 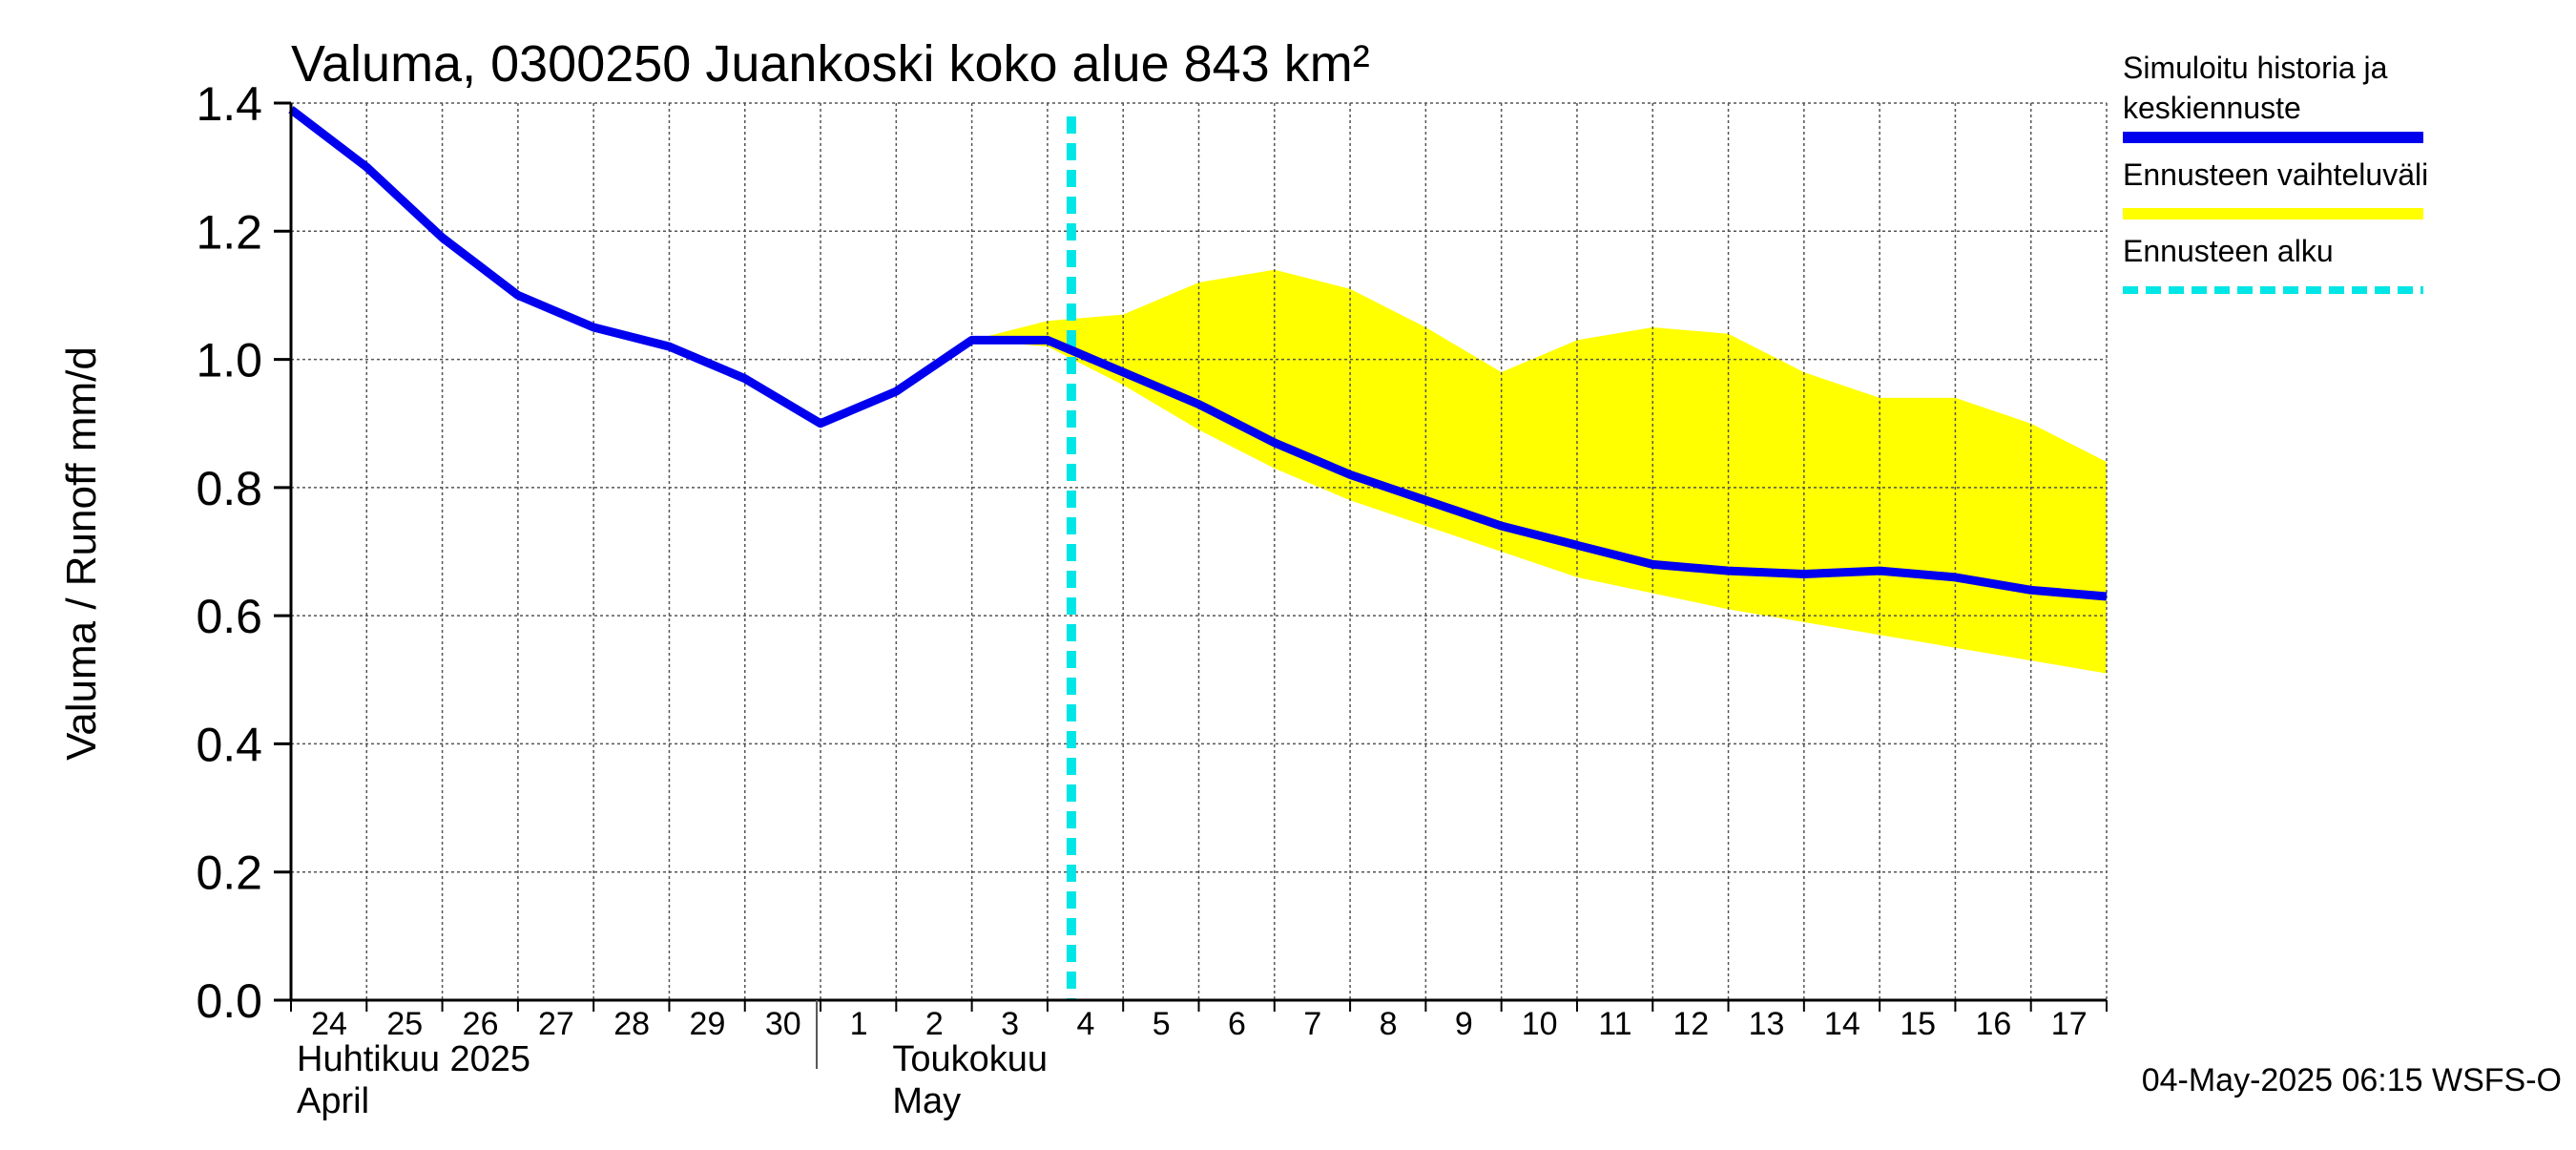 What do you see at coordinates (404, 1024) in the screenshot?
I see `x-tick-label: 25` at bounding box center [404, 1024].